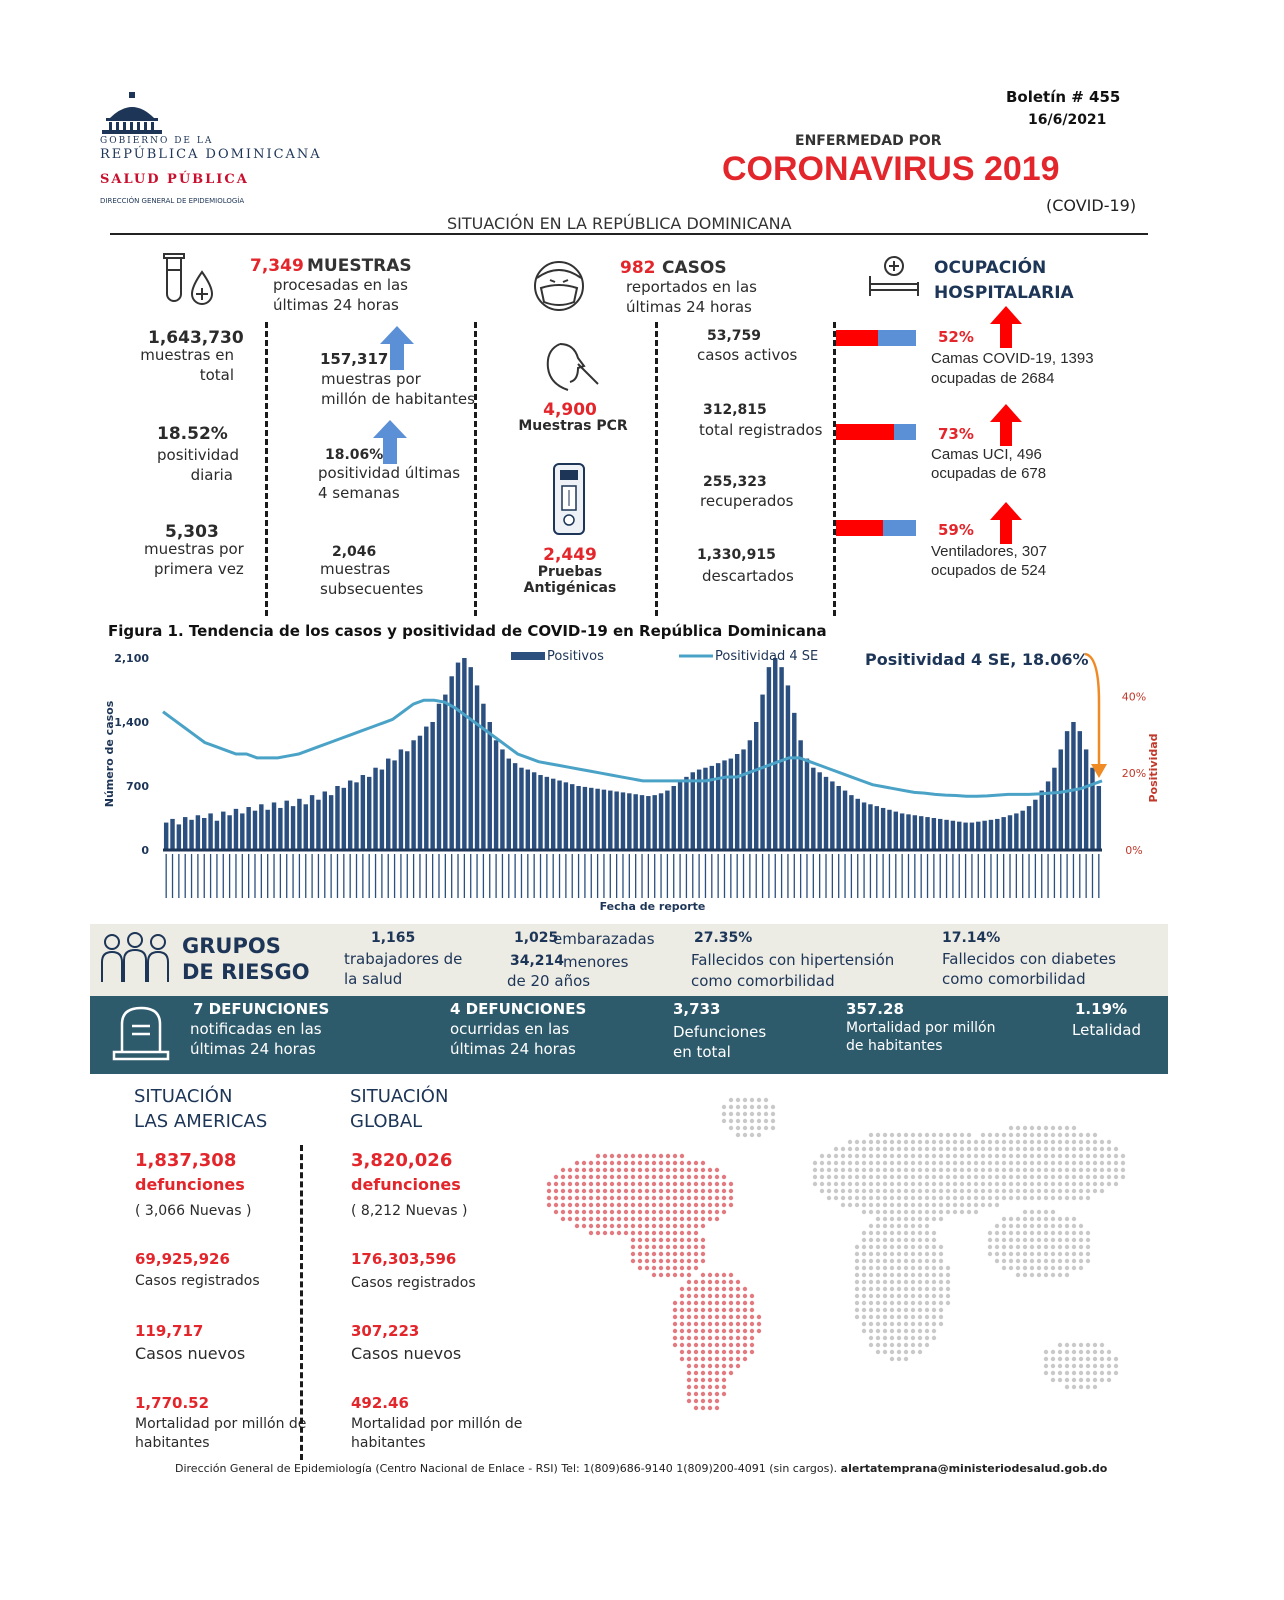 The image size is (1284, 1600). Describe the element at coordinates (971, 938) in the screenshot. I see `diabetes-value: 17.14%` at that location.